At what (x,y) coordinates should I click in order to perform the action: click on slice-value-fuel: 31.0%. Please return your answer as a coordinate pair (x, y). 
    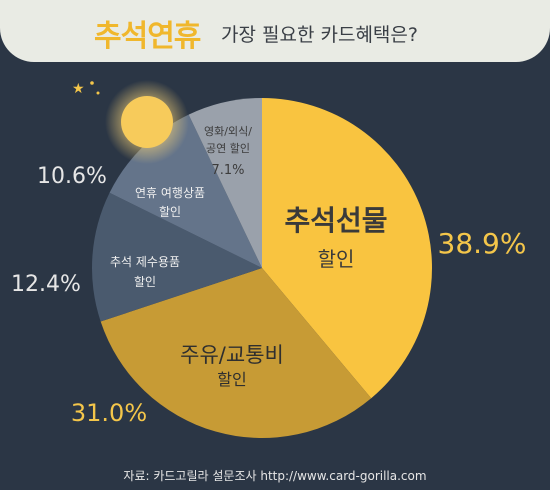
    Looking at the image, I should click on (109, 413).